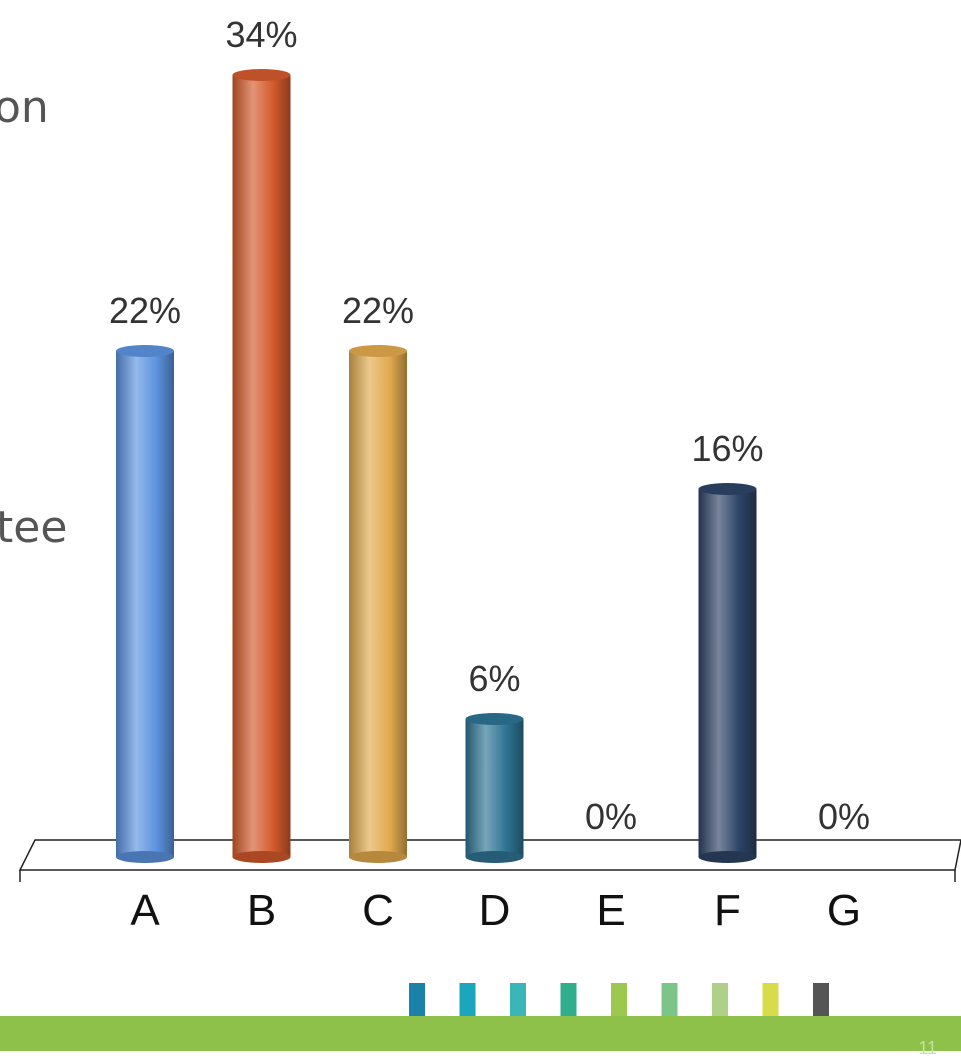  What do you see at coordinates (34, 527) in the screenshot?
I see `slide-text-fragment: tee` at bounding box center [34, 527].